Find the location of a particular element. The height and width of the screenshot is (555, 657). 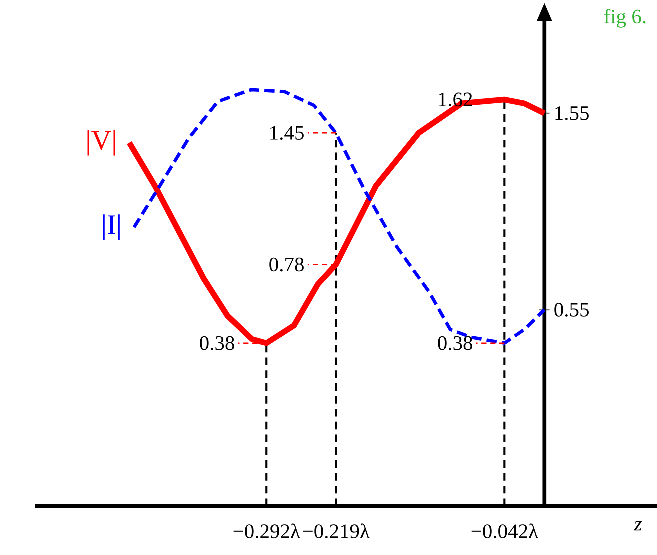

series-label: |V| is located at coordinates (102, 143).